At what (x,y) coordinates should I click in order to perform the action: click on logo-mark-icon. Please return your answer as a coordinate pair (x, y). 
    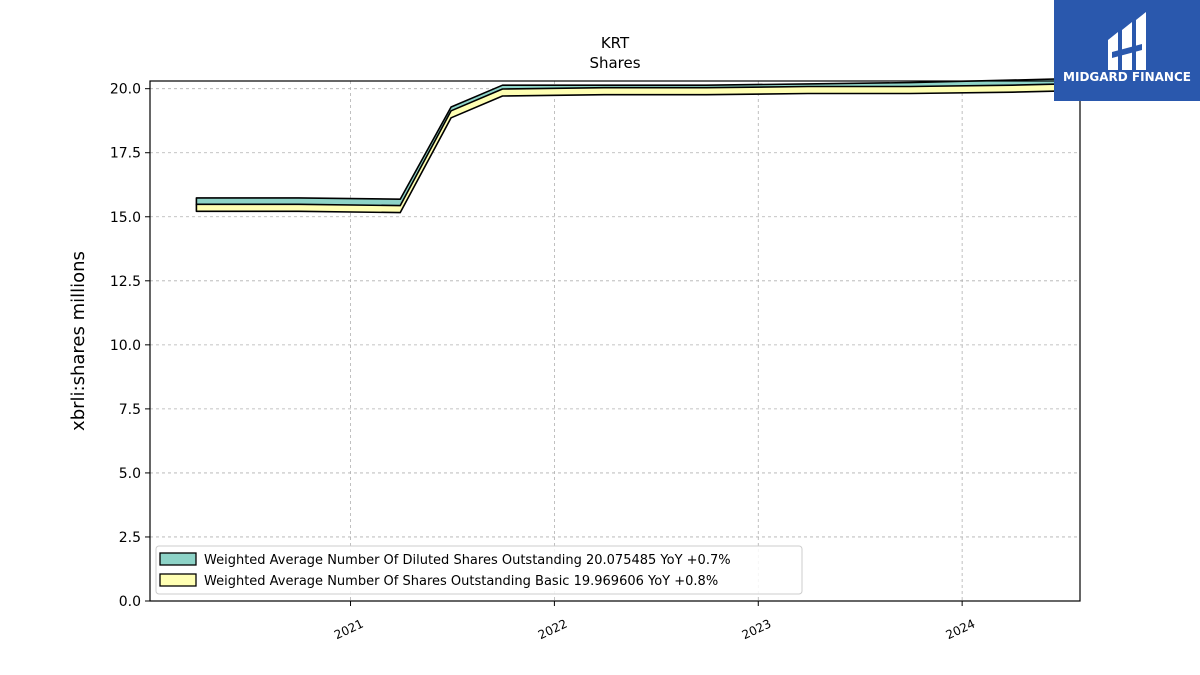
    Looking at the image, I should click on (1127, 41).